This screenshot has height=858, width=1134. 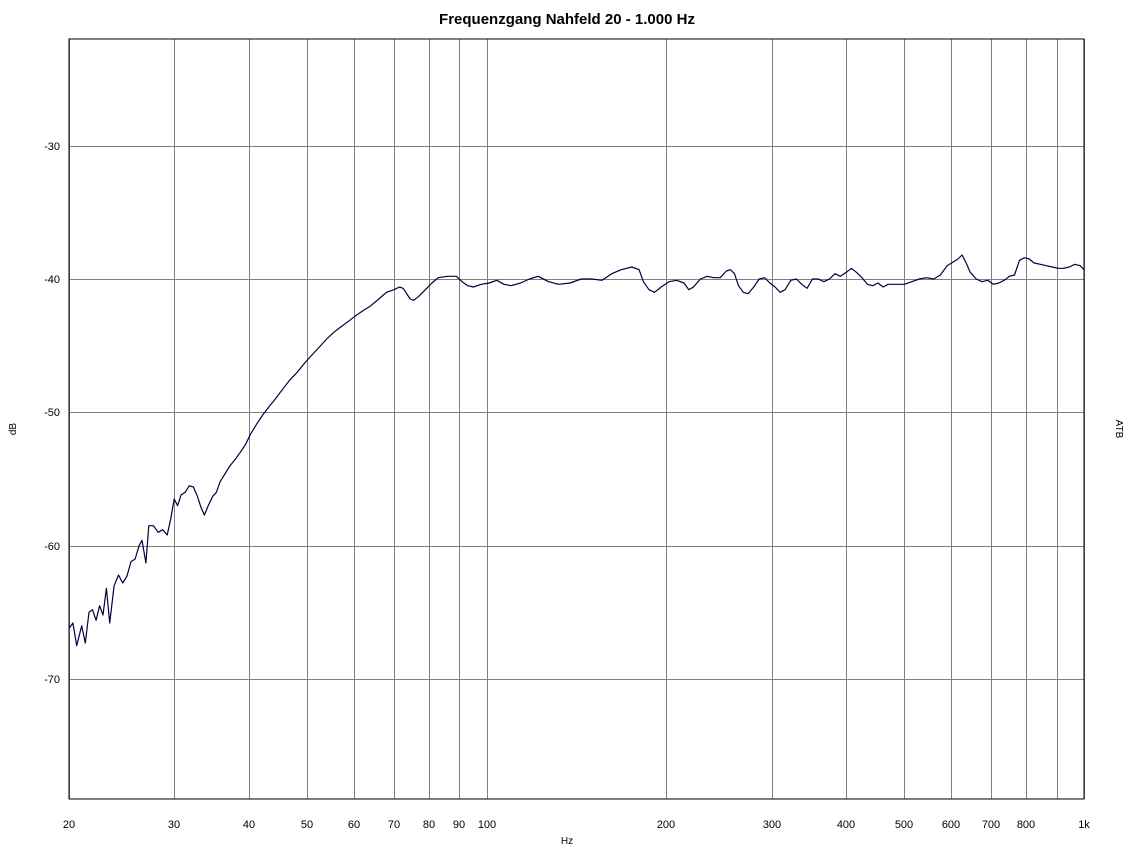 What do you see at coordinates (429, 825) in the screenshot?
I see `x-tick-label: 80` at bounding box center [429, 825].